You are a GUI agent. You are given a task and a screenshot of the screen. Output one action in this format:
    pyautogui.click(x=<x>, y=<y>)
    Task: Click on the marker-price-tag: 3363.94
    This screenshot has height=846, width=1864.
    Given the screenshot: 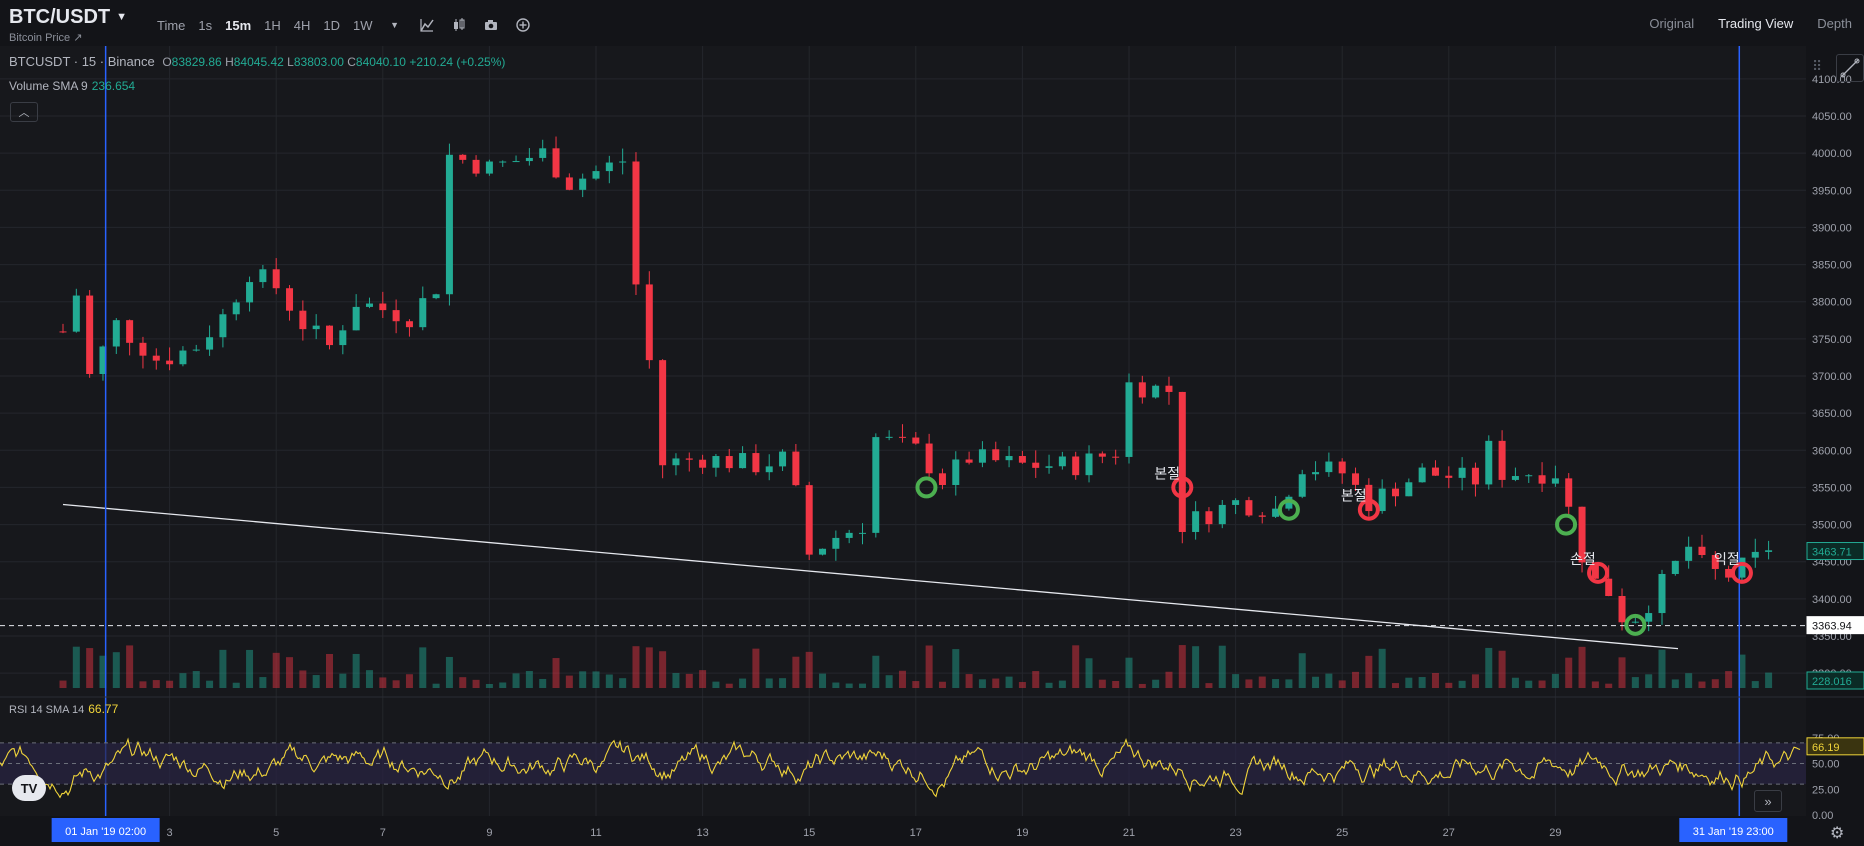 What is the action you would take?
    pyautogui.click(x=1832, y=627)
    